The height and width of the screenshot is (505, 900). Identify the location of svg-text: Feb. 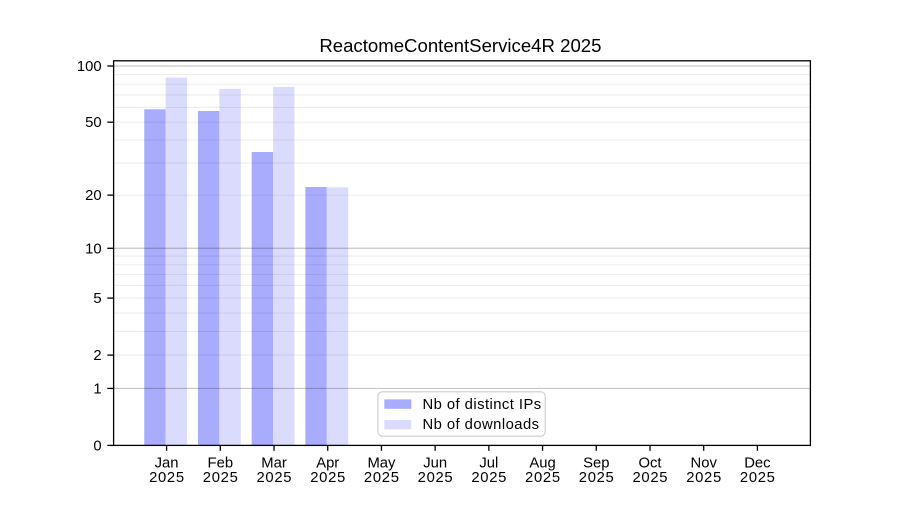
(221, 464).